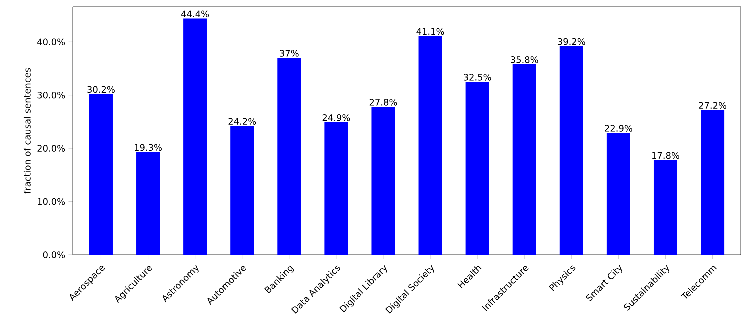 The height and width of the screenshot is (329, 748). Describe the element at coordinates (52, 148) in the screenshot. I see `y-tick-label: 20.0%` at that location.